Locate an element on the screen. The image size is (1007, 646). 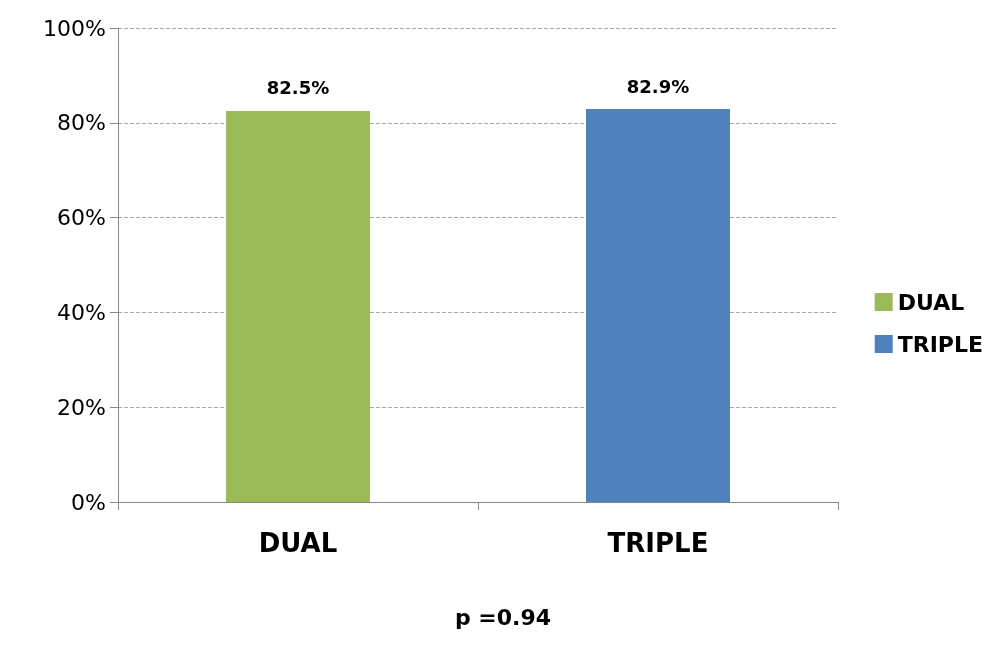
y-tick-label: 100% is located at coordinates (74, 28).